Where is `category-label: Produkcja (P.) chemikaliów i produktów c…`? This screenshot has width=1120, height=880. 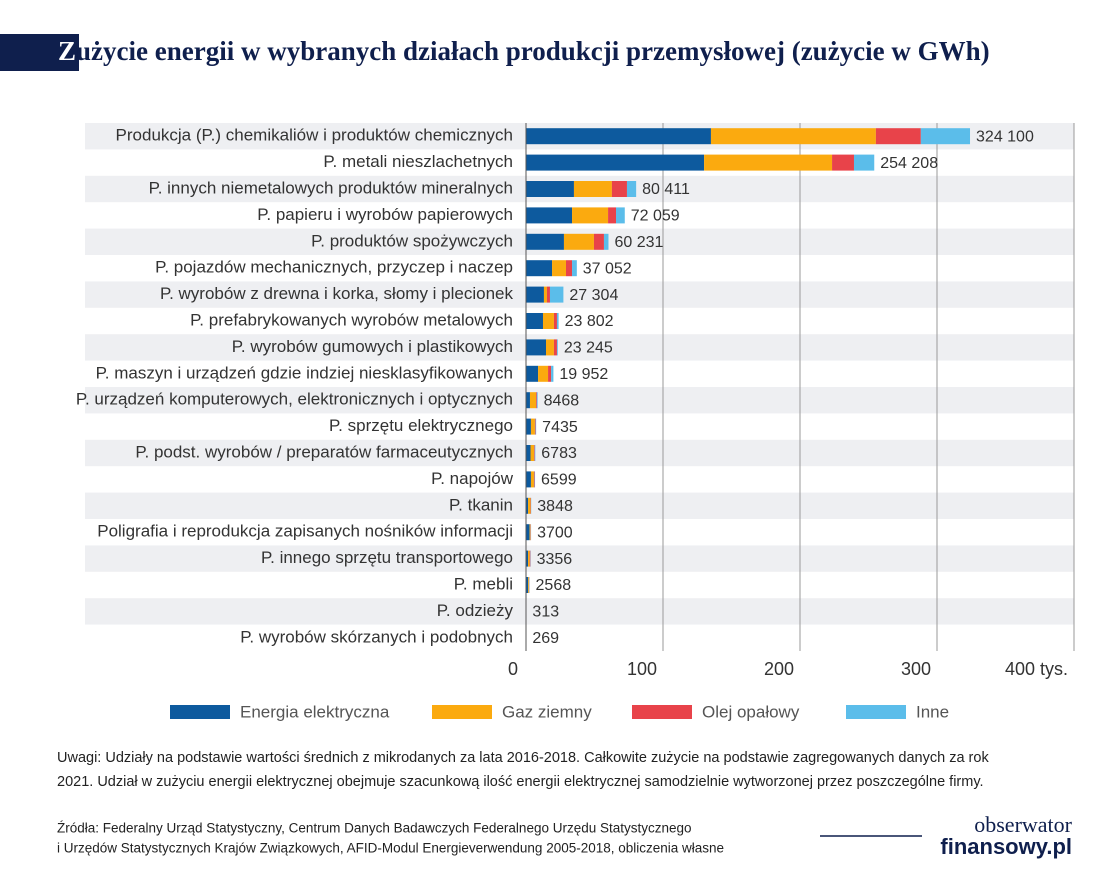
category-label: Produkcja (P.) chemikaliów i produktów c… is located at coordinates (314, 135).